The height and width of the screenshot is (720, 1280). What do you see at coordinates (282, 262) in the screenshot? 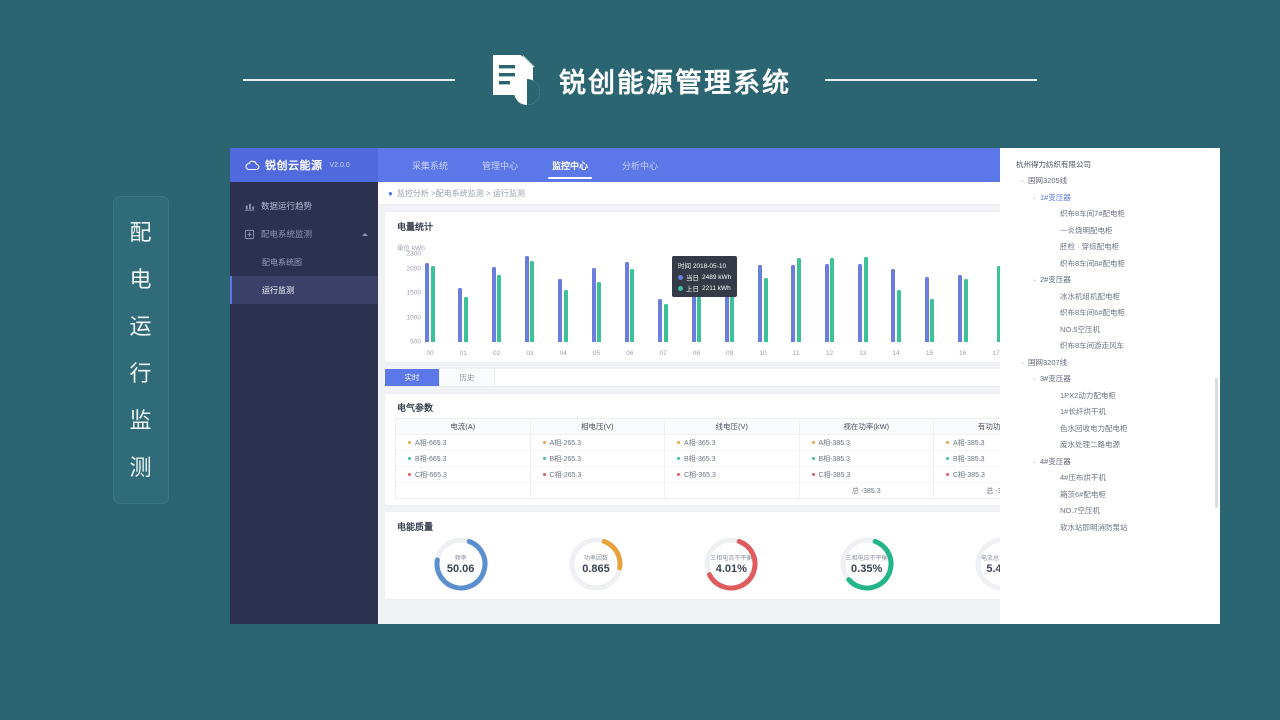
I see `sidebar-item-label: 配电系统图` at bounding box center [282, 262].